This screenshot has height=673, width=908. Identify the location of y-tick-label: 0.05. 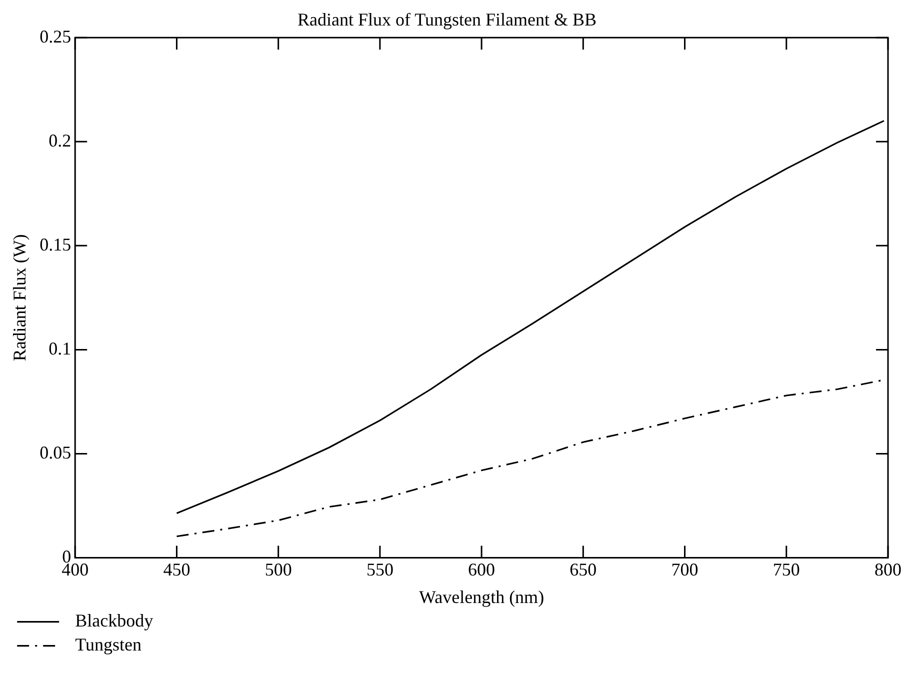
(56, 452).